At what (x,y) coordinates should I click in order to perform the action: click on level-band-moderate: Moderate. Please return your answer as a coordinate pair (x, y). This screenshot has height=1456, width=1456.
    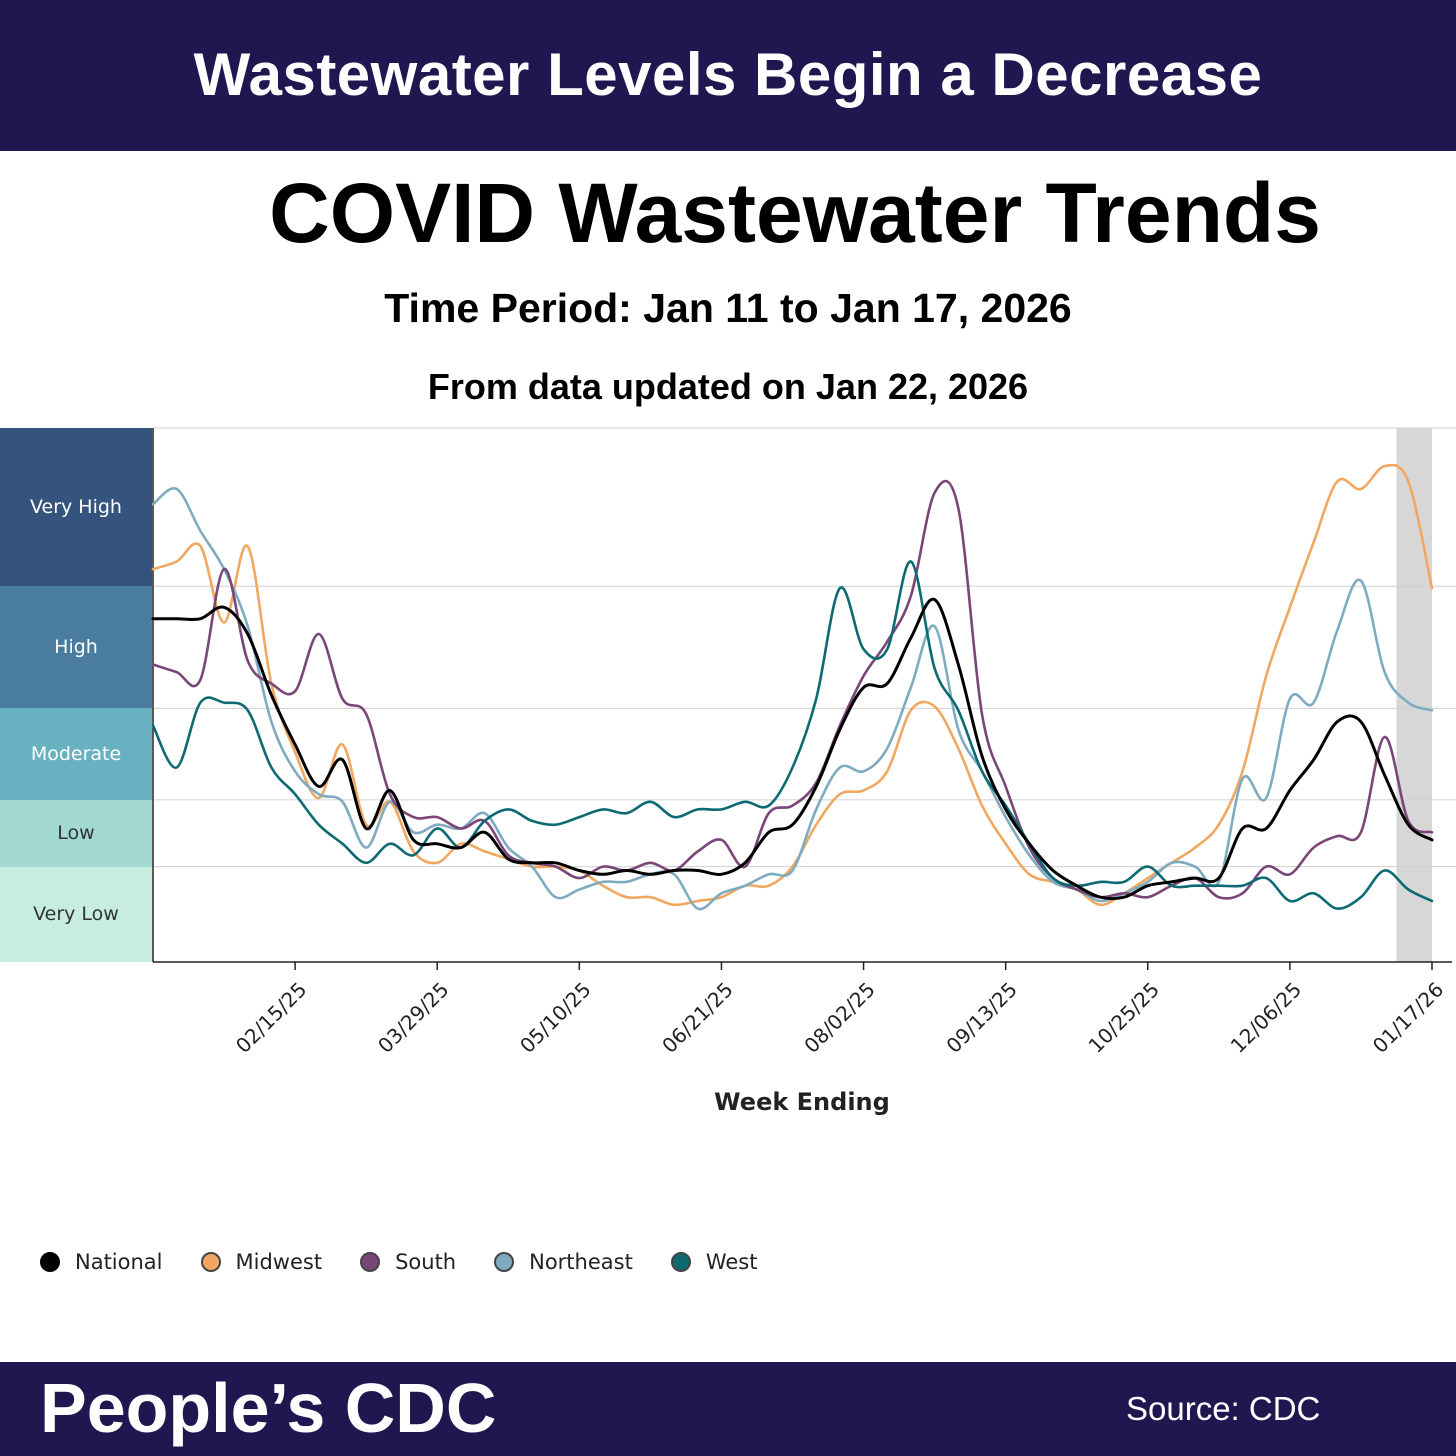
    Looking at the image, I should click on (76, 754).